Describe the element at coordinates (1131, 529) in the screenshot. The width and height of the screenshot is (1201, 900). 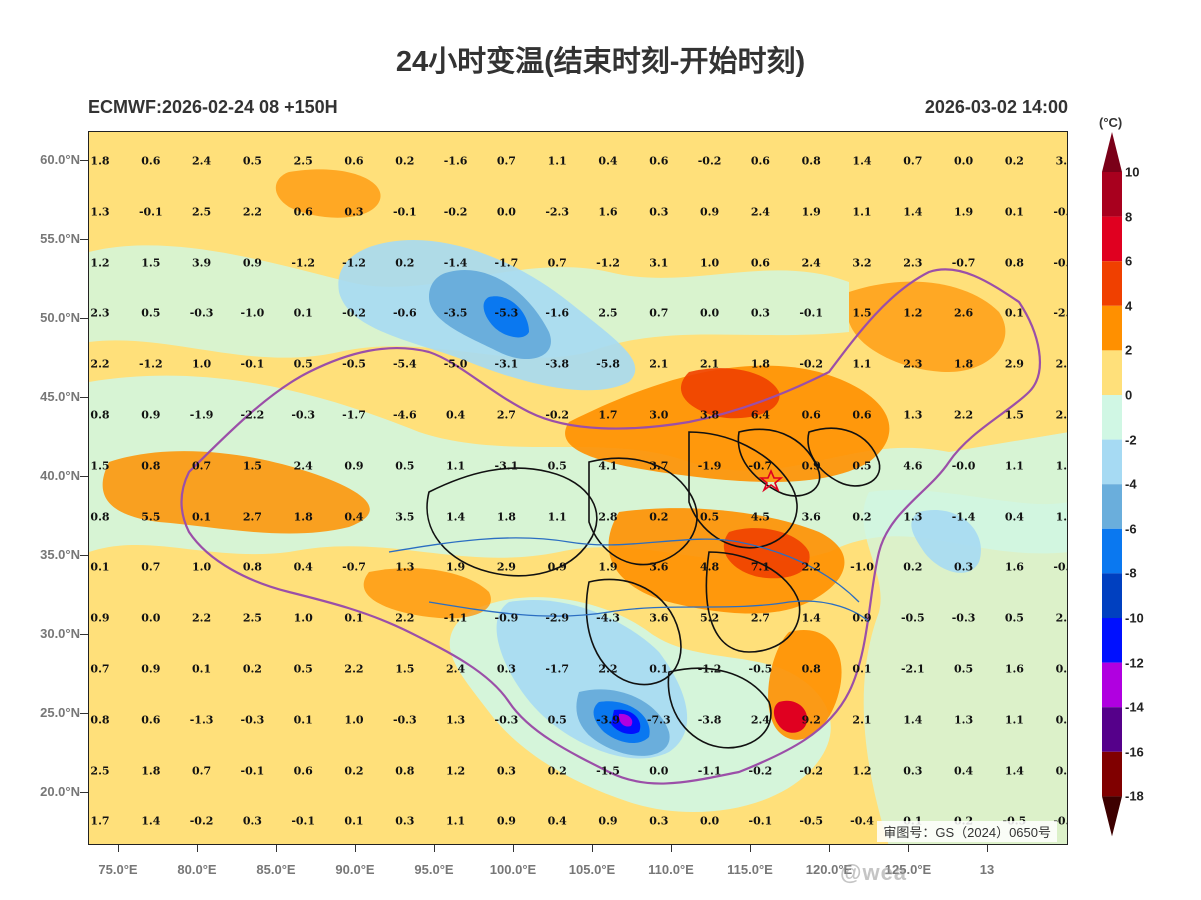
I see `colorbar-label: -6` at that location.